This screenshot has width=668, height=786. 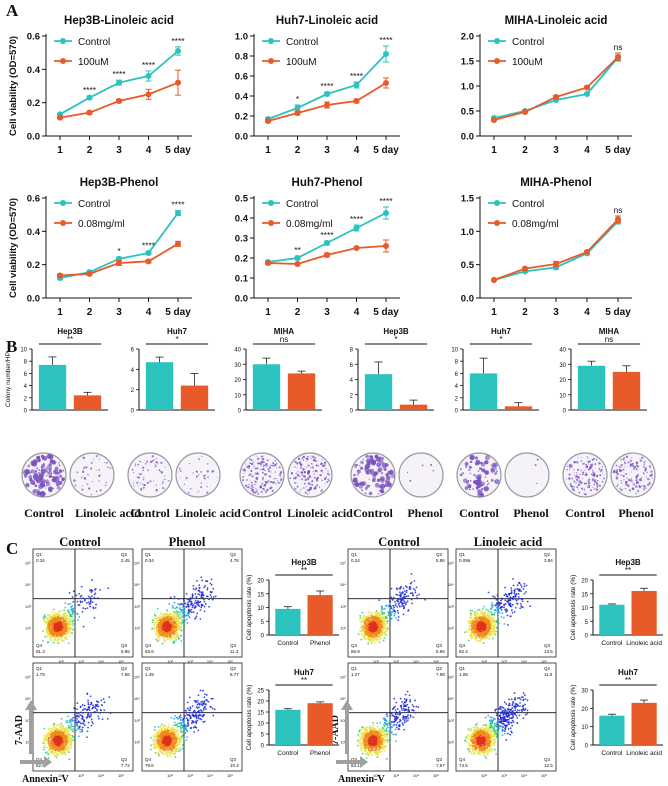 What do you see at coordinates (149, 651) in the screenshot?
I see `quadrant-value: 83.6` at bounding box center [149, 651].